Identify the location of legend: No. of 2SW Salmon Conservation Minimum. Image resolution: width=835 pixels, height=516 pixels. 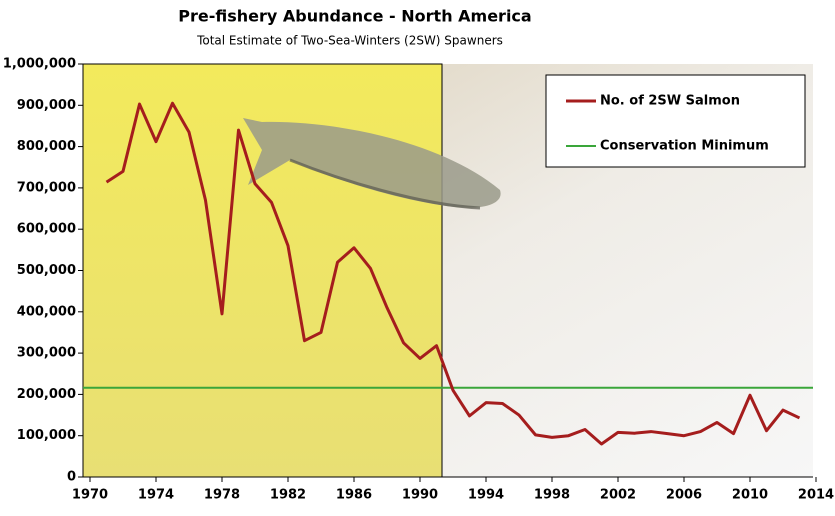
(675, 121).